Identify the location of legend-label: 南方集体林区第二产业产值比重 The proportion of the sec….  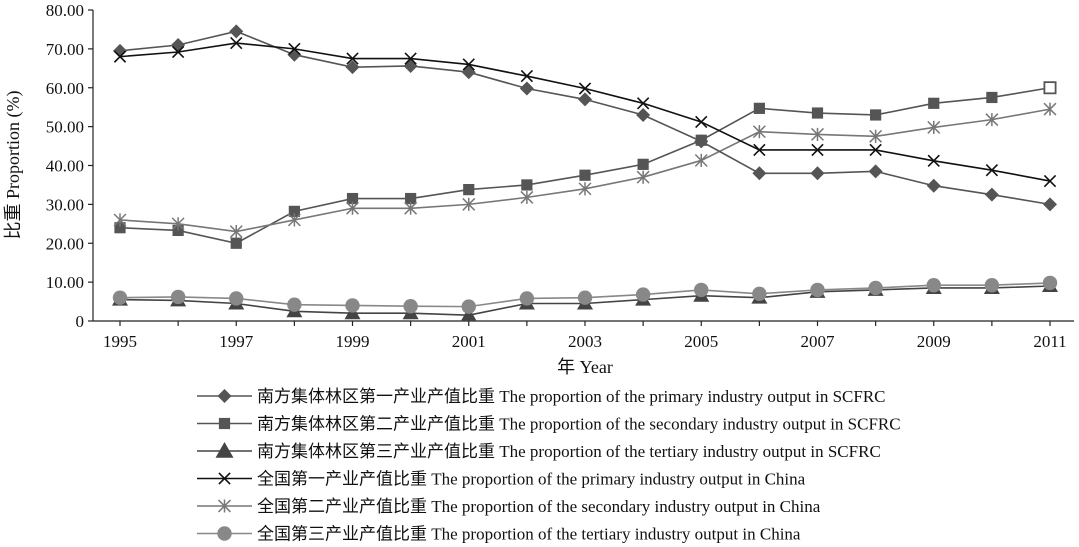
(579, 424).